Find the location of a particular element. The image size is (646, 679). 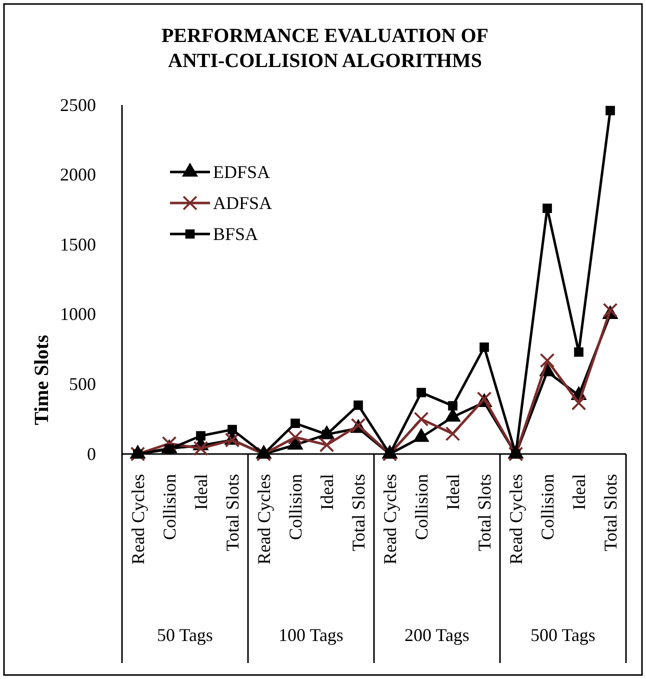

y-tick-label: 0 is located at coordinates (91, 454).